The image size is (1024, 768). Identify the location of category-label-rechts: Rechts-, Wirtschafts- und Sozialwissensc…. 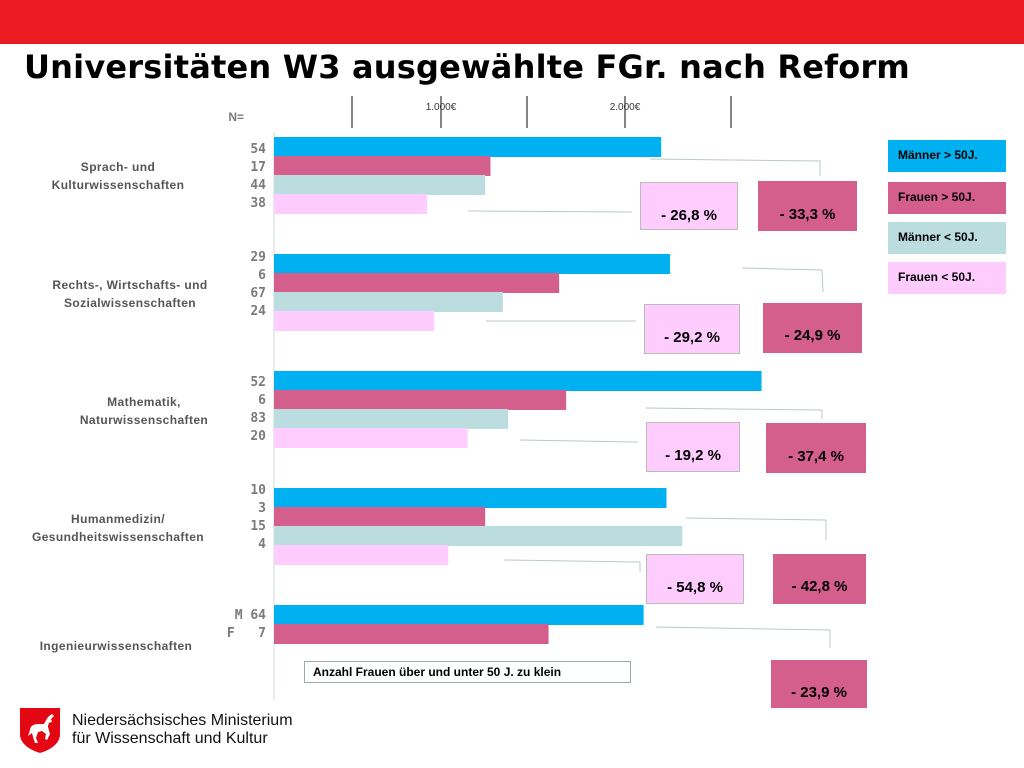
(130, 294).